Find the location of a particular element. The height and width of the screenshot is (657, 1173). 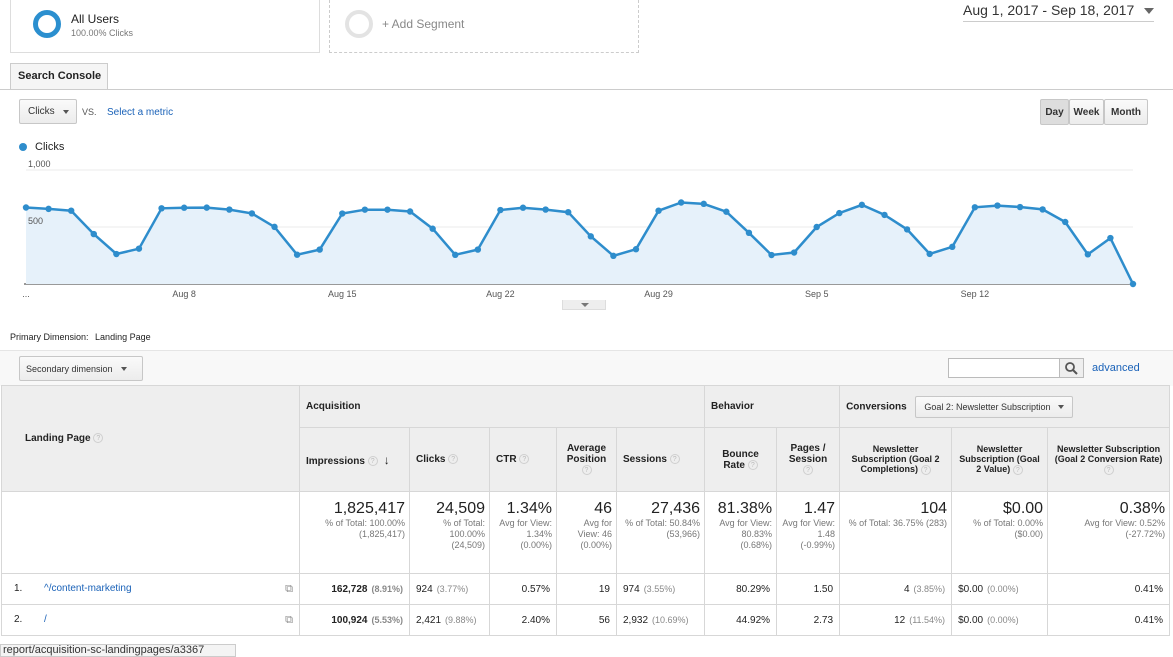

vs-label: VS. is located at coordinates (89, 112).